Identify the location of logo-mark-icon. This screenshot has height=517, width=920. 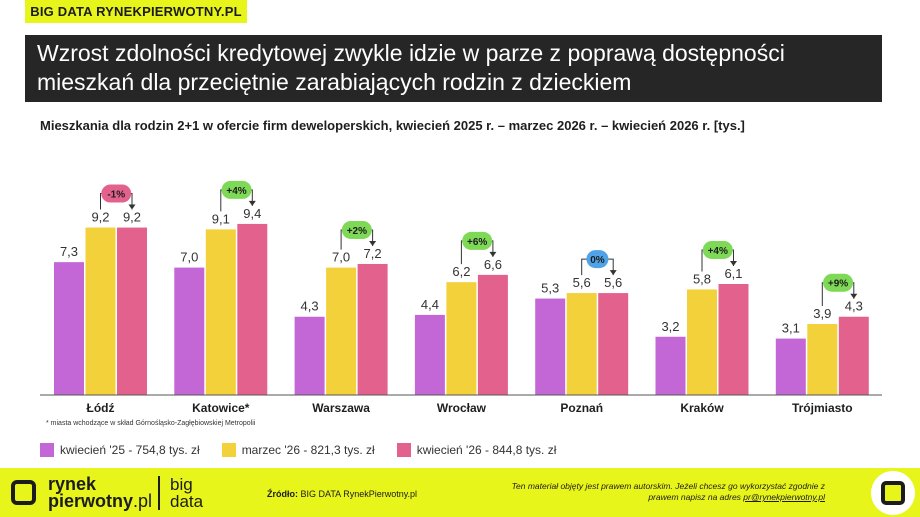
(23, 492).